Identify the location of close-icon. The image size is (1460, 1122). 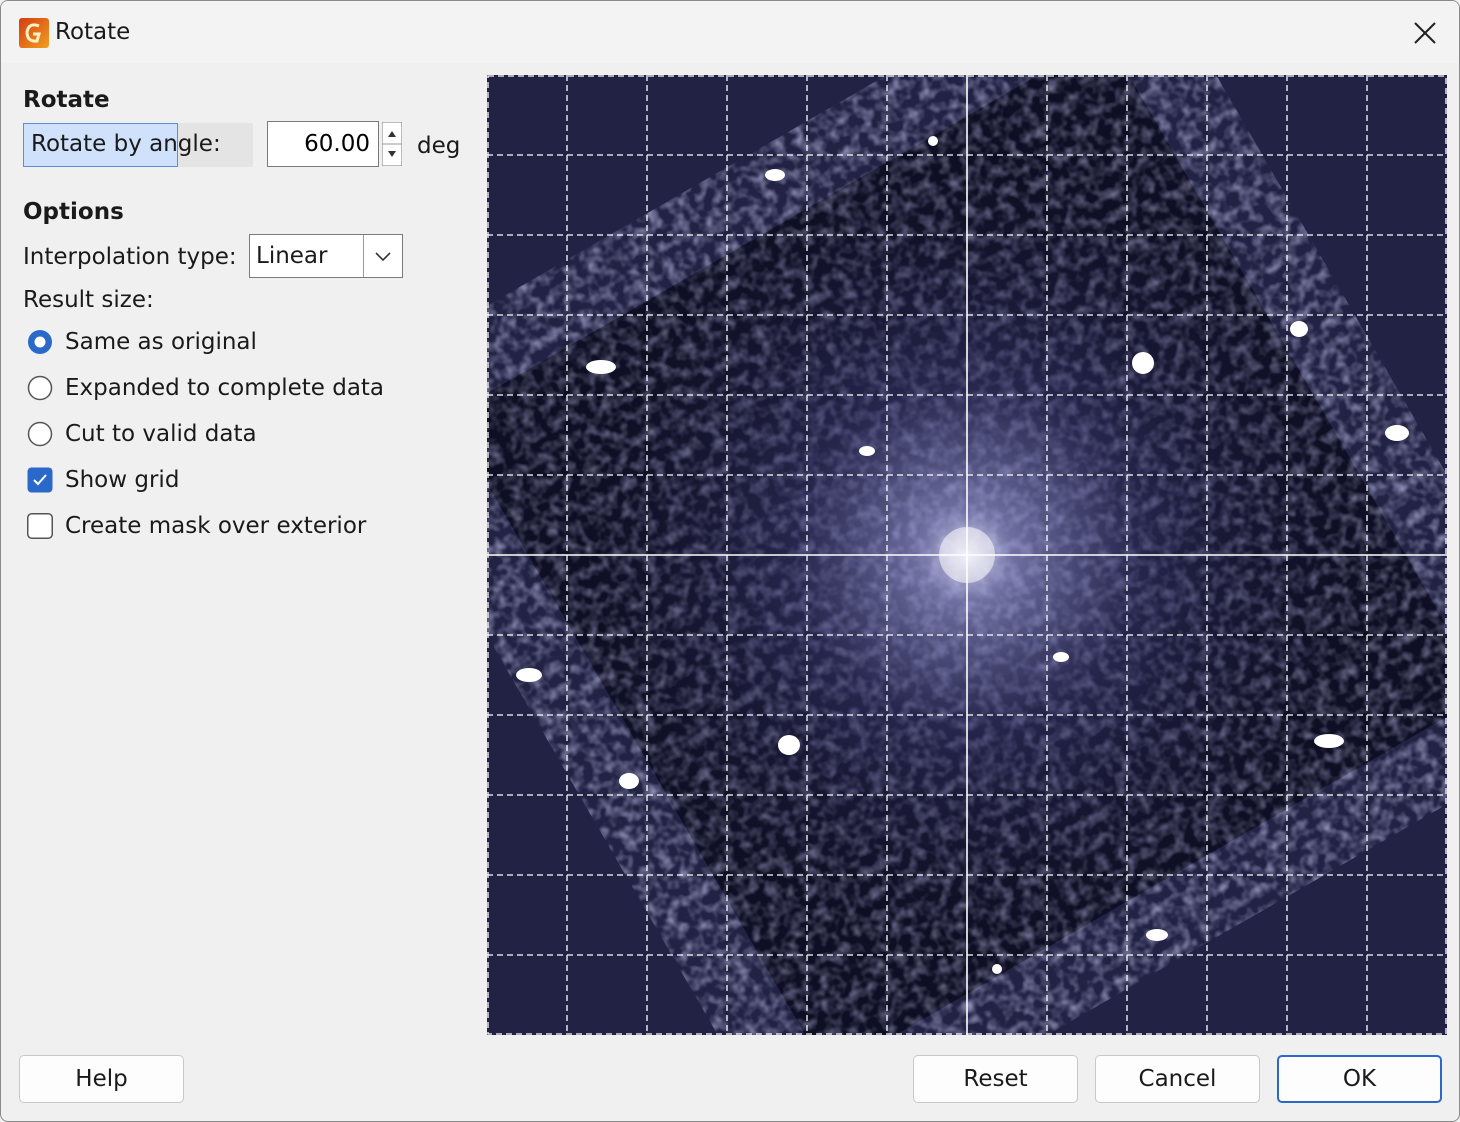
(1425, 33).